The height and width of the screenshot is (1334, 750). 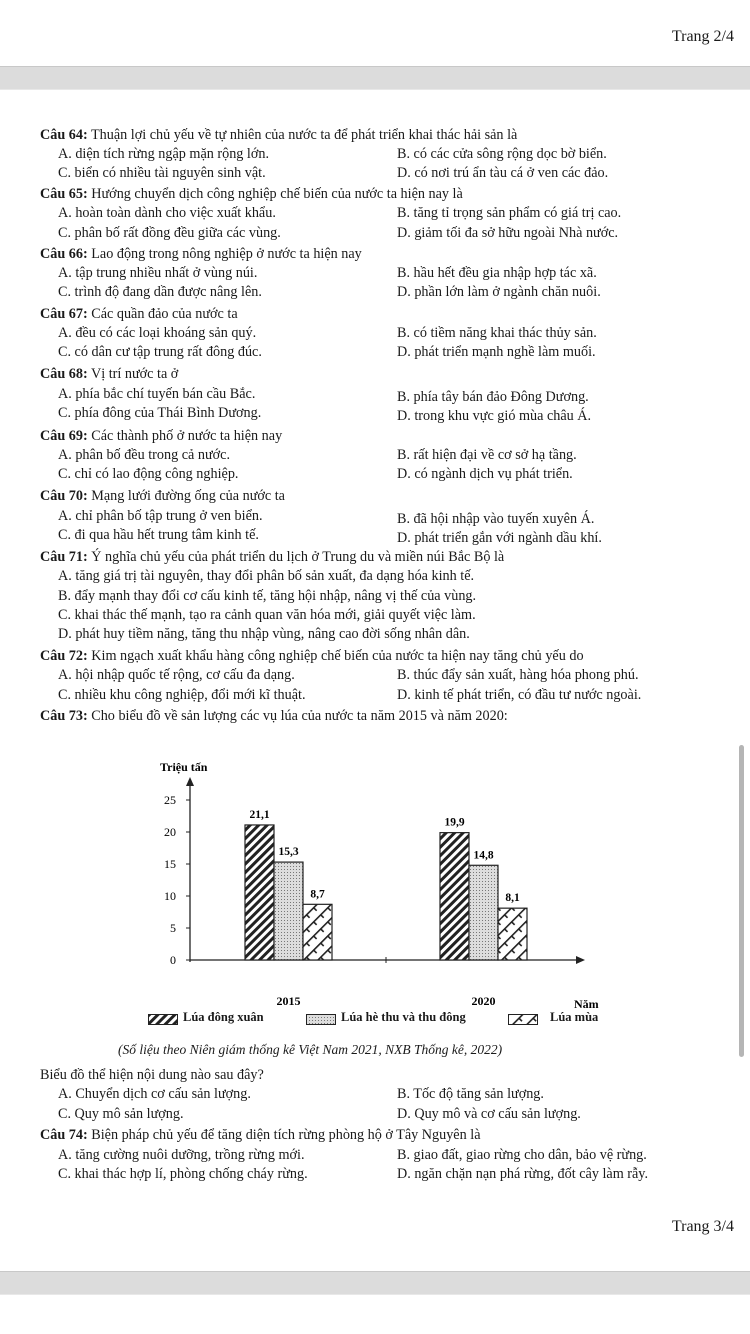 I want to click on question-text: Các thành phố ở nước ta hiện nay, so click(x=187, y=436).